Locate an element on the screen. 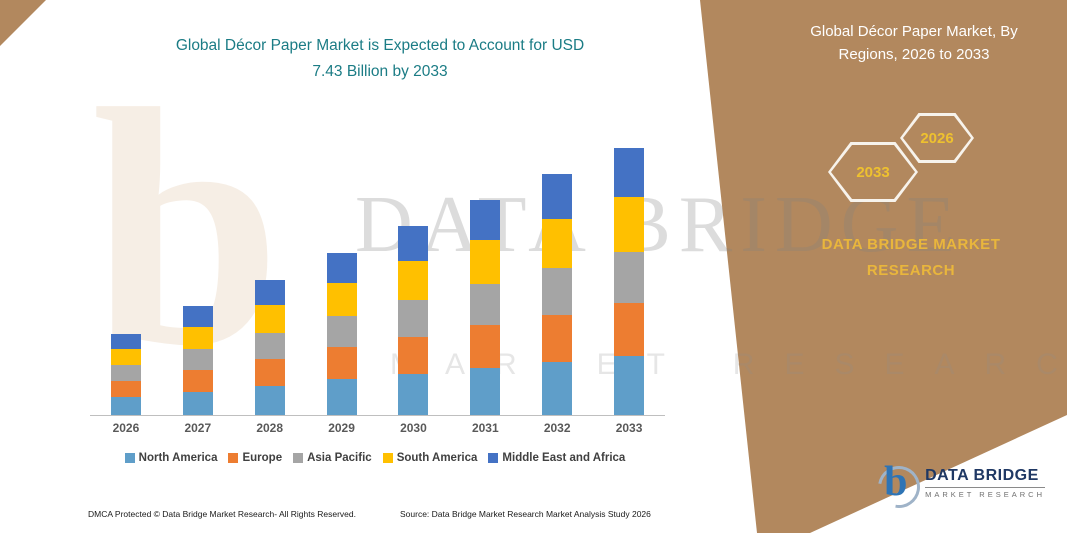 This screenshot has height=533, width=1067. segment-europe-2030 is located at coordinates (413, 355).